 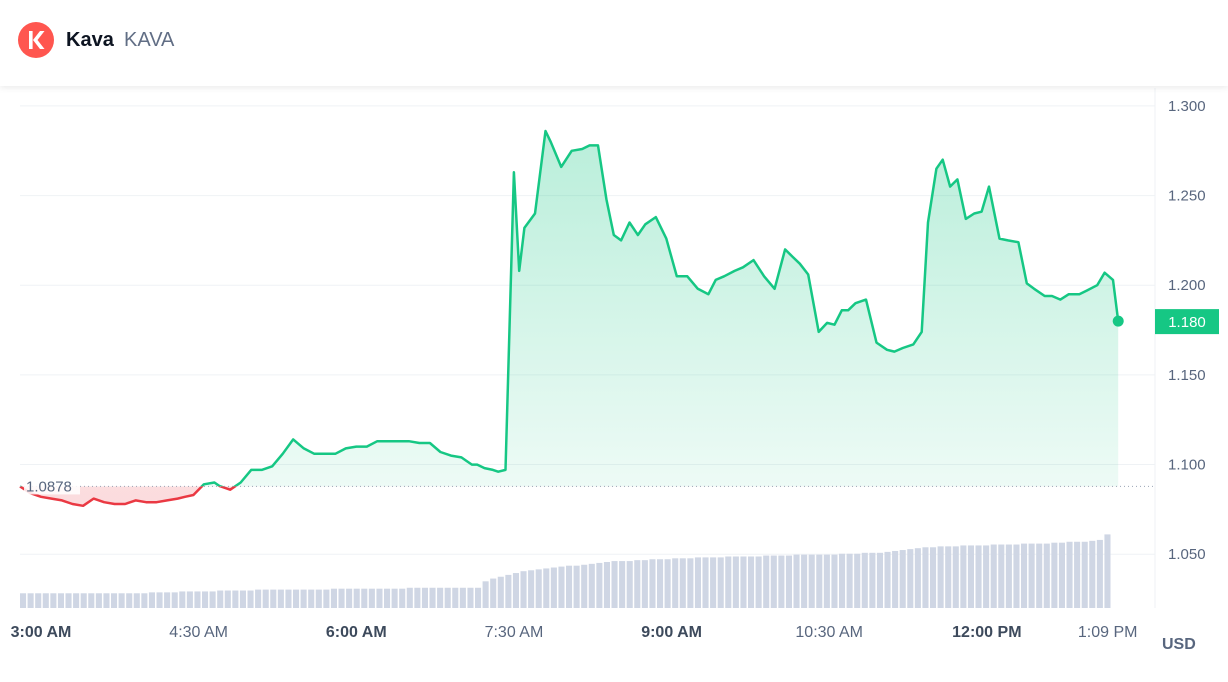 What do you see at coordinates (1187, 465) in the screenshot?
I see `y-tick-label: 1.100` at bounding box center [1187, 465].